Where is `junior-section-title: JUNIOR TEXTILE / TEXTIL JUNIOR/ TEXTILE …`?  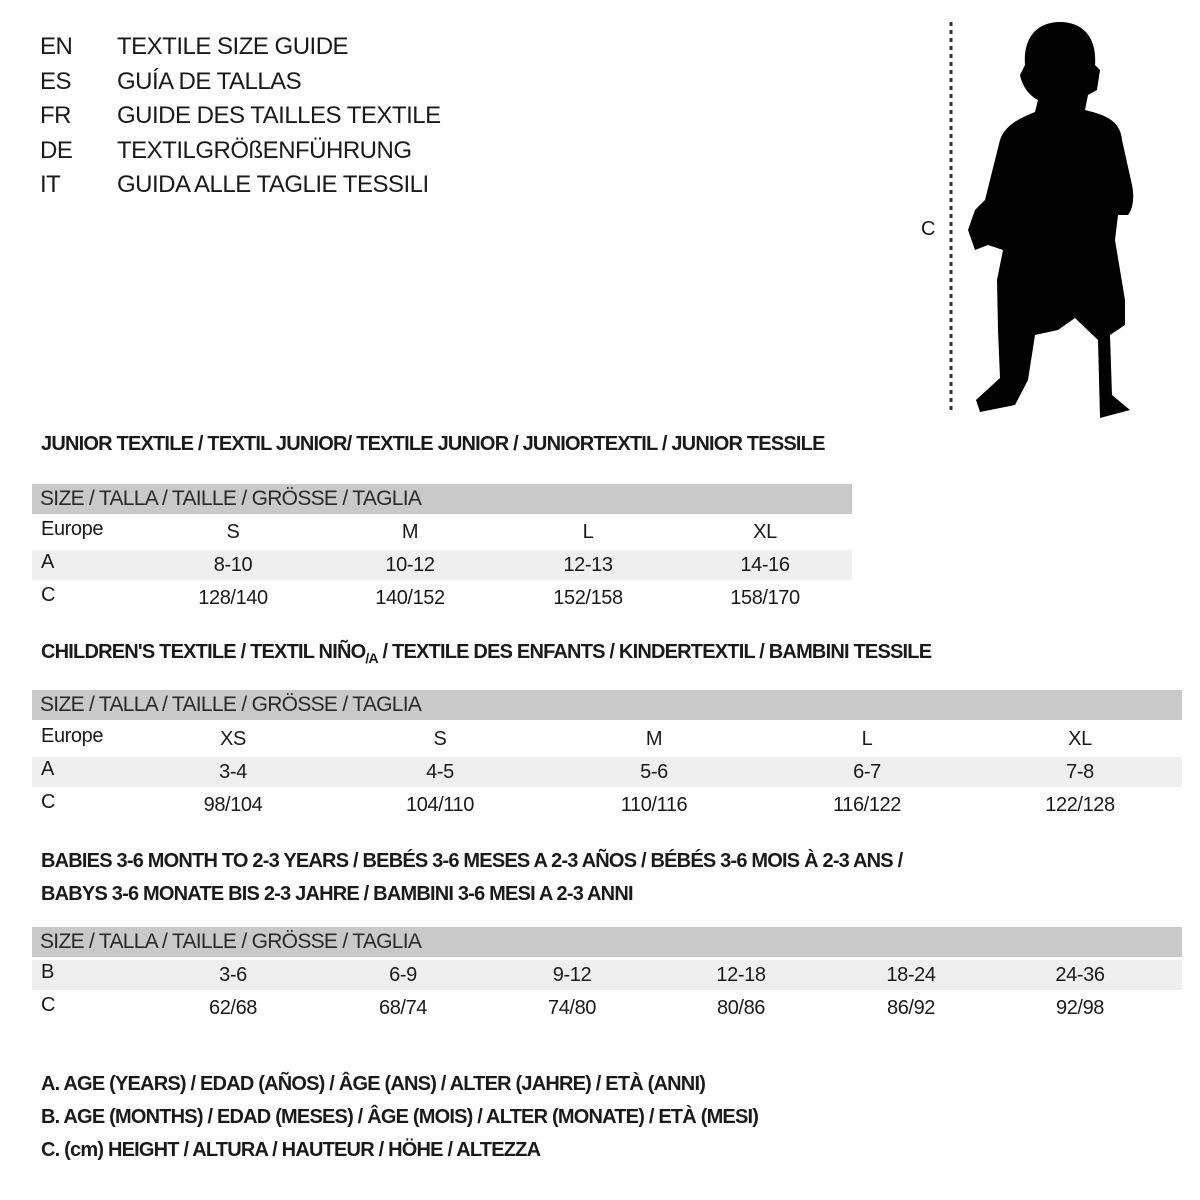 junior-section-title: JUNIOR TEXTILE / TEXTIL JUNIOR/ TEXTILE … is located at coordinates (433, 444).